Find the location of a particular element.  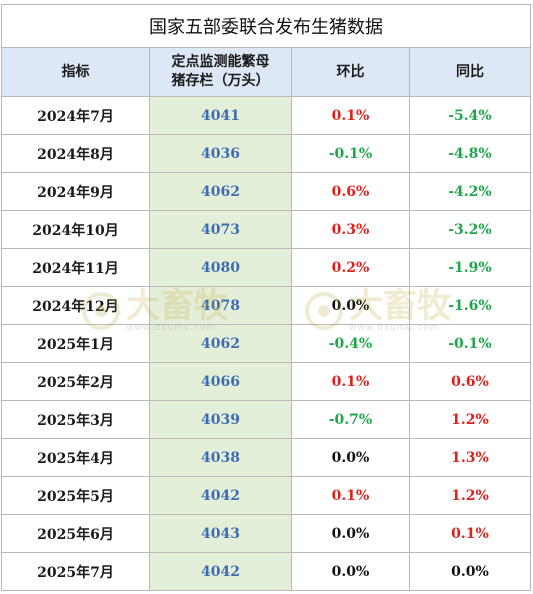

period-cell: 2024年11月 is located at coordinates (75, 267).